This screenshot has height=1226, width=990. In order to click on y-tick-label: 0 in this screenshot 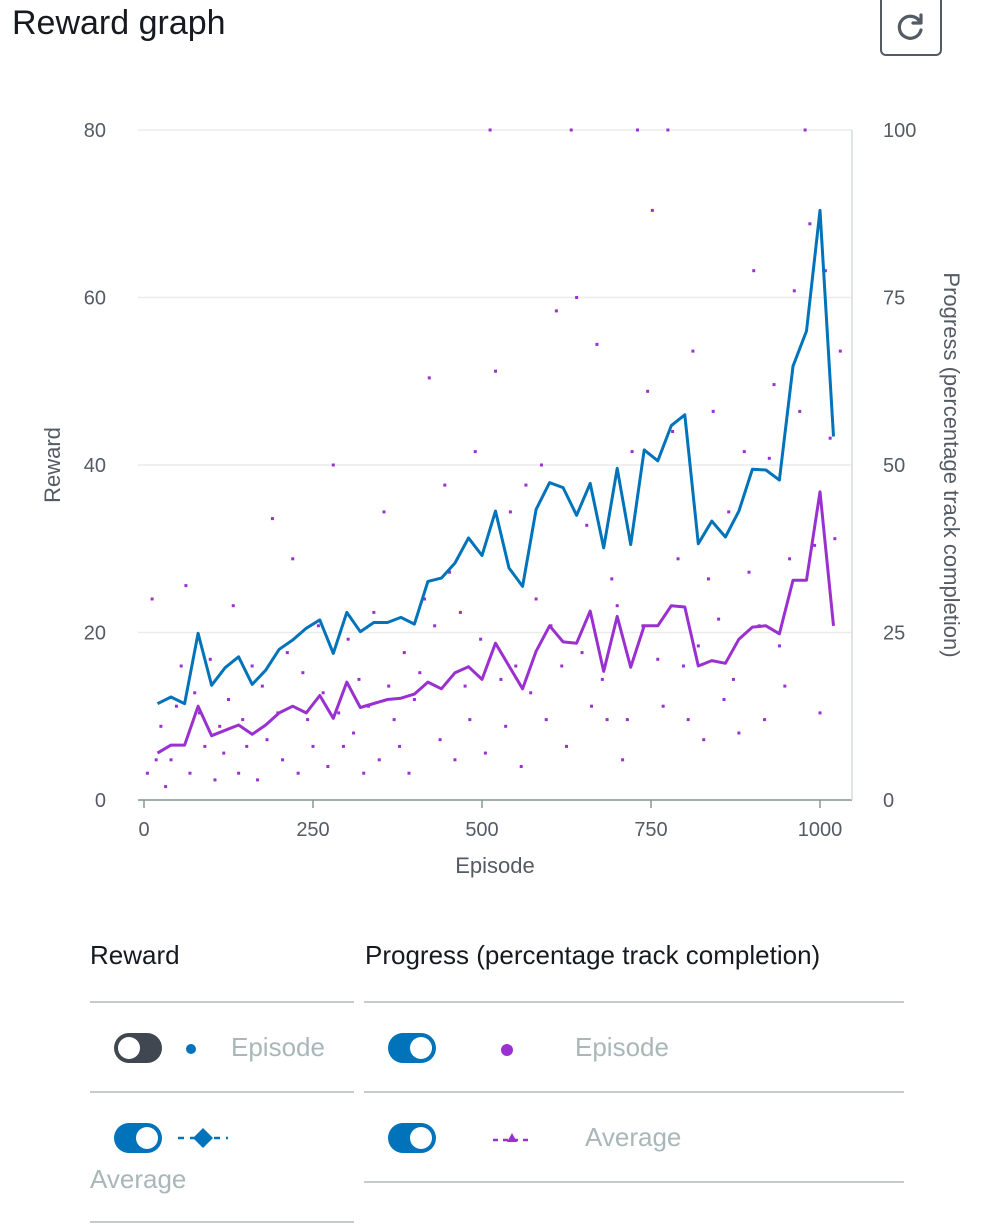, I will do `click(100, 801)`.